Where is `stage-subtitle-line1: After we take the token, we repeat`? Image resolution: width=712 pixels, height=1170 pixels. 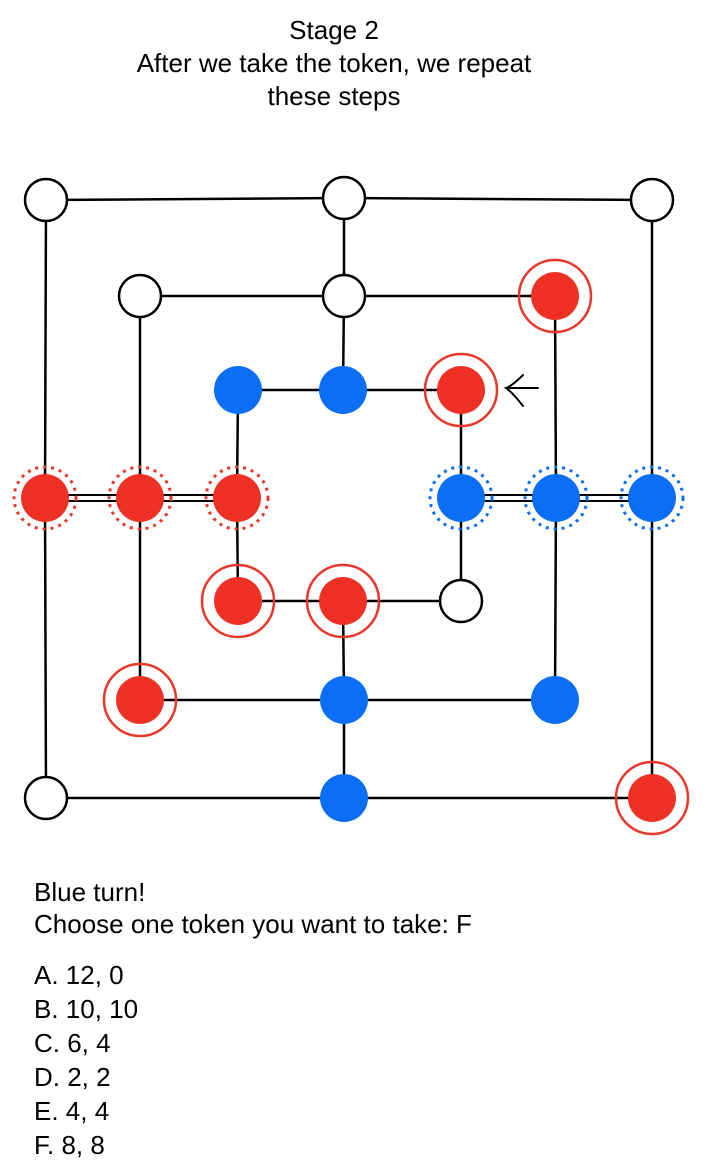
stage-subtitle-line1: After we take the token, we repeat is located at coordinates (334, 63).